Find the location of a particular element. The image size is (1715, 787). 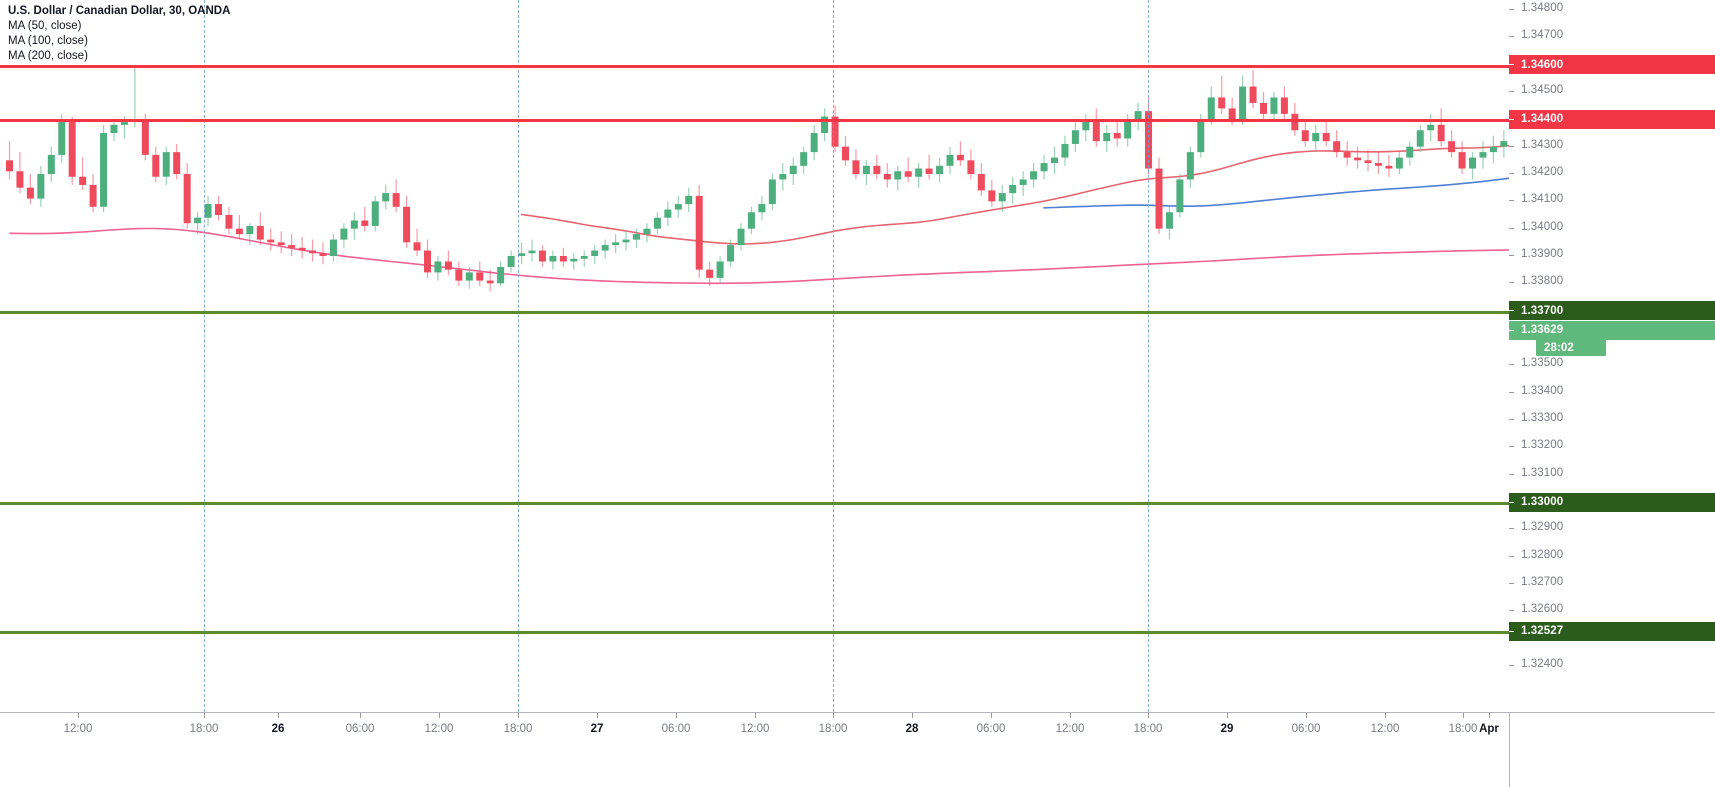

price-badge: 1.33000 is located at coordinates (1612, 502).